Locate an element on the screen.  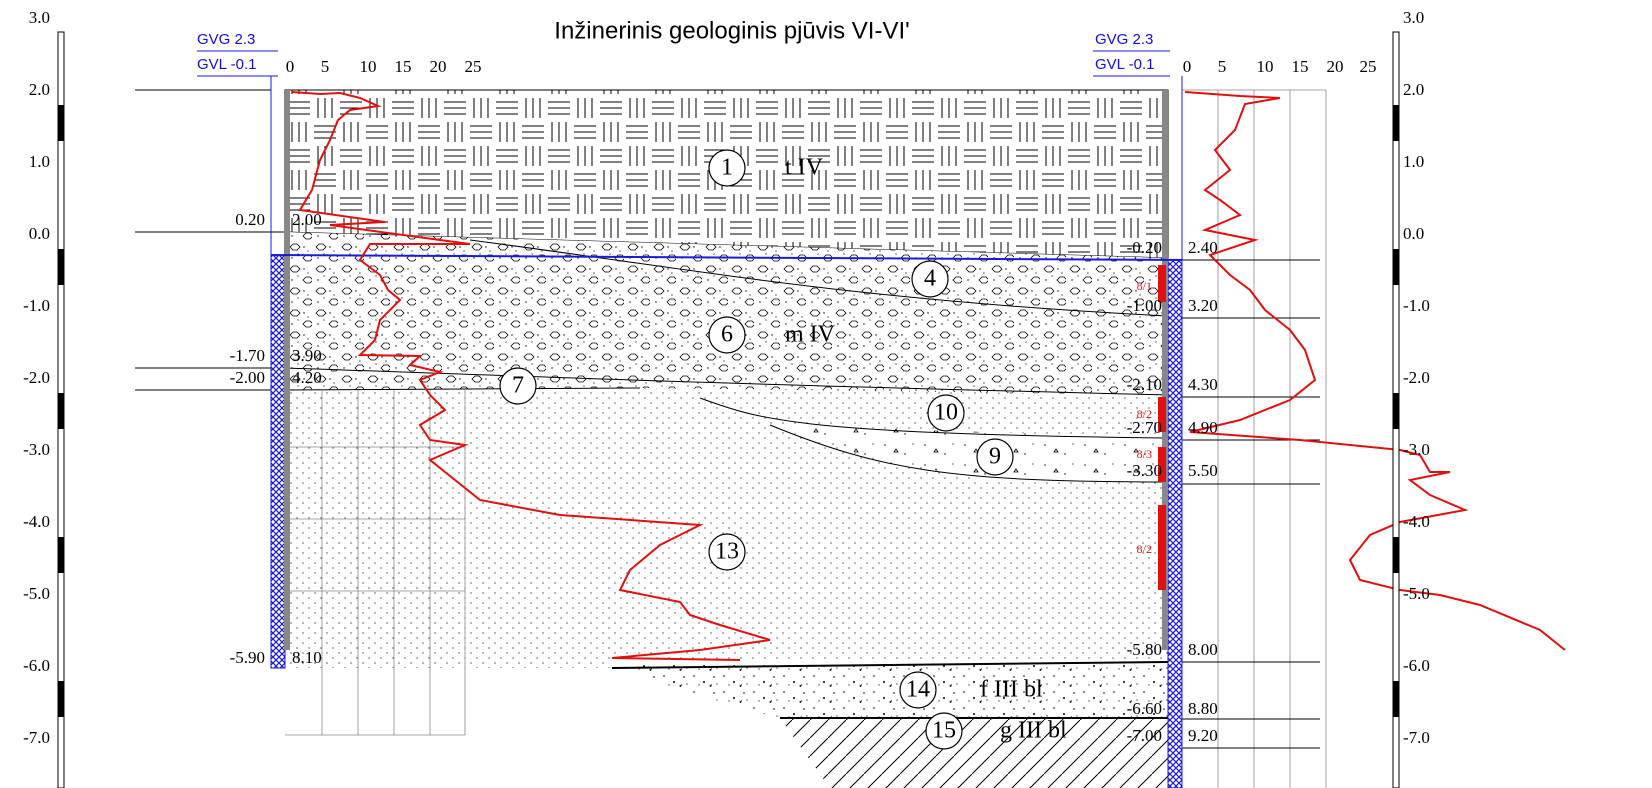
elevation: -1.00 is located at coordinates (1144, 305).